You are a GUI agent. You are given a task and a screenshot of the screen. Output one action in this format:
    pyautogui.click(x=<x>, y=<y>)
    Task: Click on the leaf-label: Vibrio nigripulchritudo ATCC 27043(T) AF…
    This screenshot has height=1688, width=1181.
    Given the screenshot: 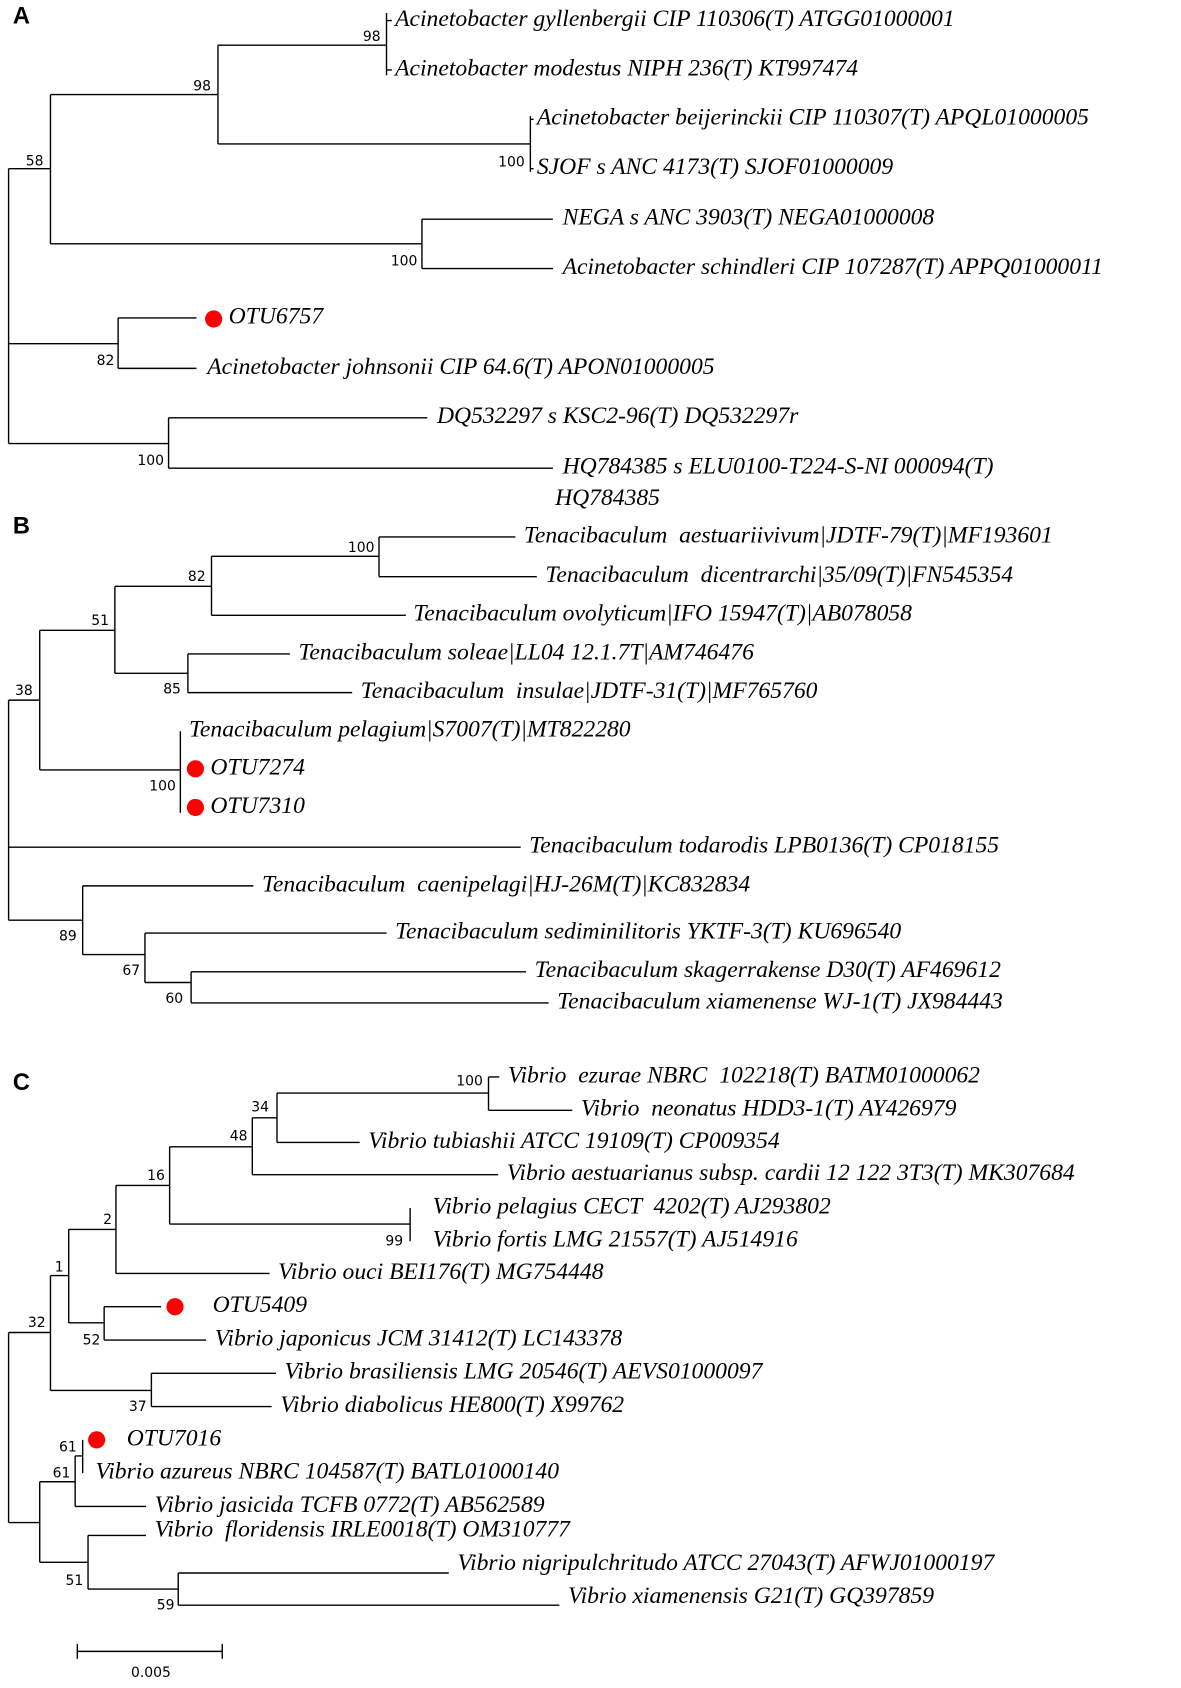 What is the action you would take?
    pyautogui.click(x=726, y=1563)
    